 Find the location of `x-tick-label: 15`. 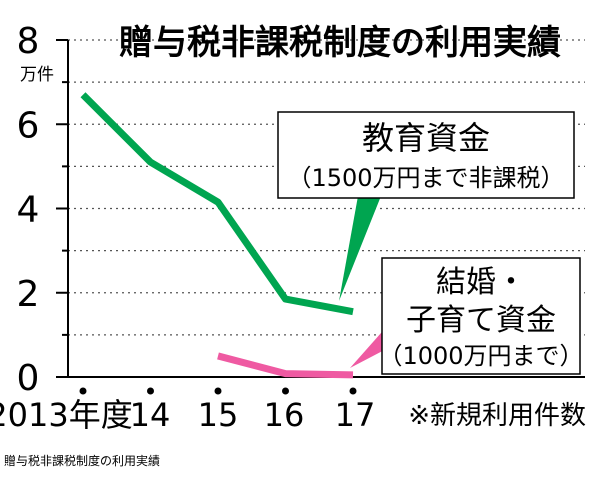

x-tick-label: 15 is located at coordinates (218, 415).